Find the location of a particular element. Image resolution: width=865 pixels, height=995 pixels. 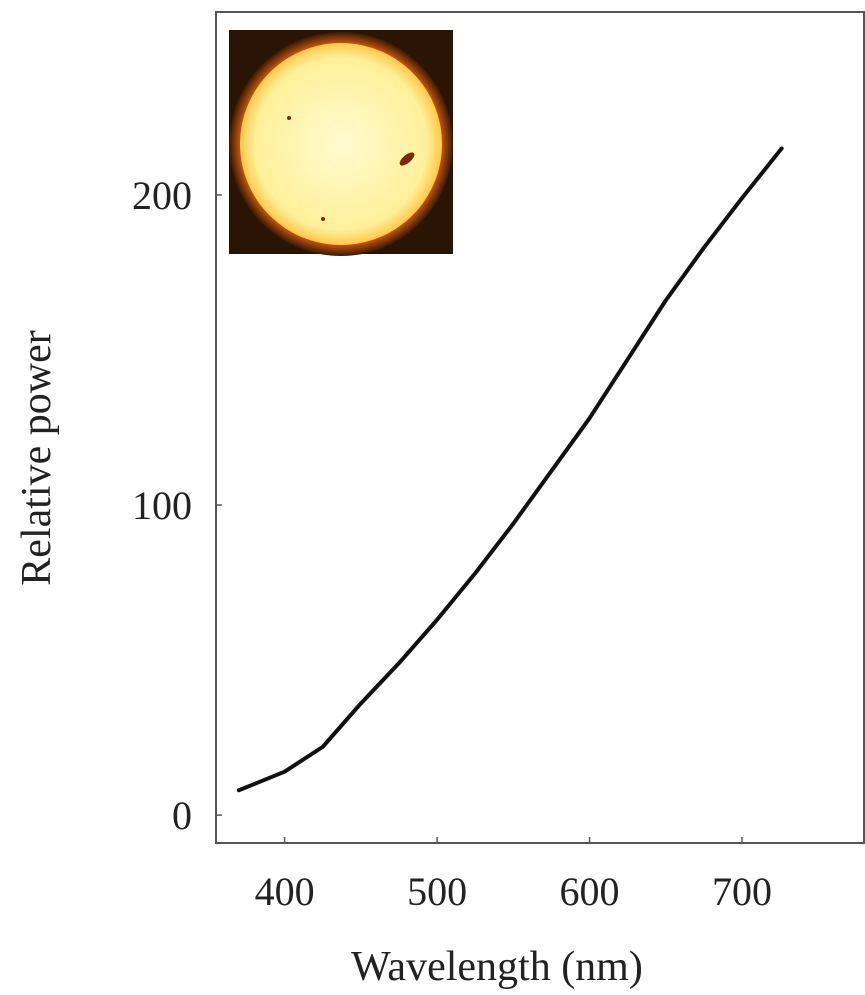

x-tick-label: 500 is located at coordinates (437, 891).